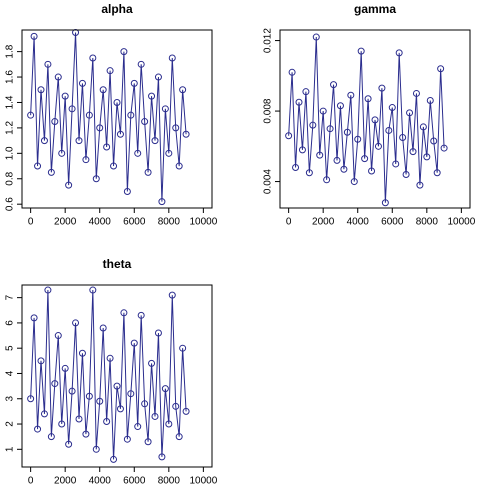 This screenshot has height=485, width=500. Describe the element at coordinates (375, 9) in the screenshot. I see `chart-title: gamma` at that location.